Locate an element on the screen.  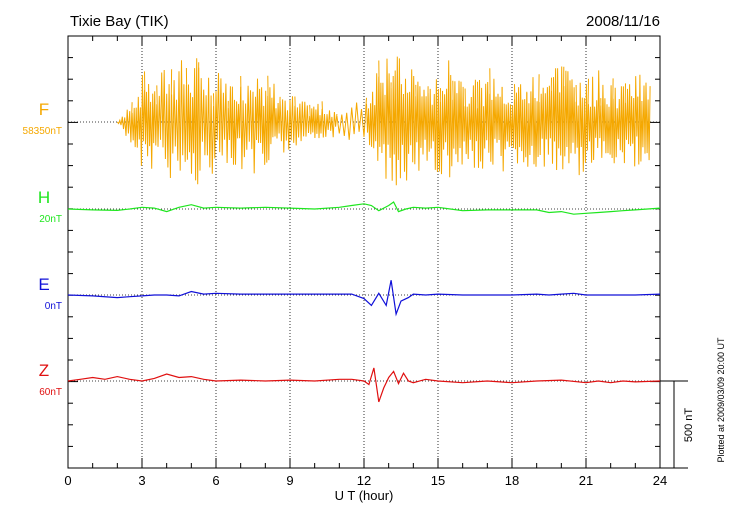
series-name-Z: Z is located at coordinates (44, 370).